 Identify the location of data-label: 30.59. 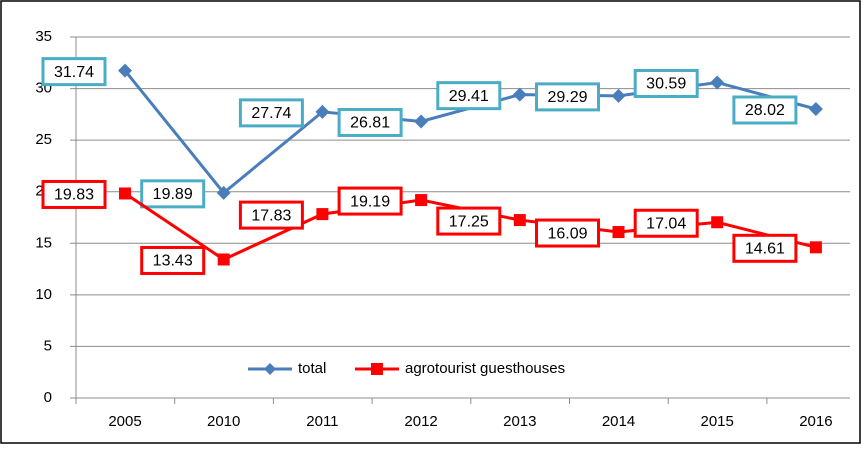
(666, 84).